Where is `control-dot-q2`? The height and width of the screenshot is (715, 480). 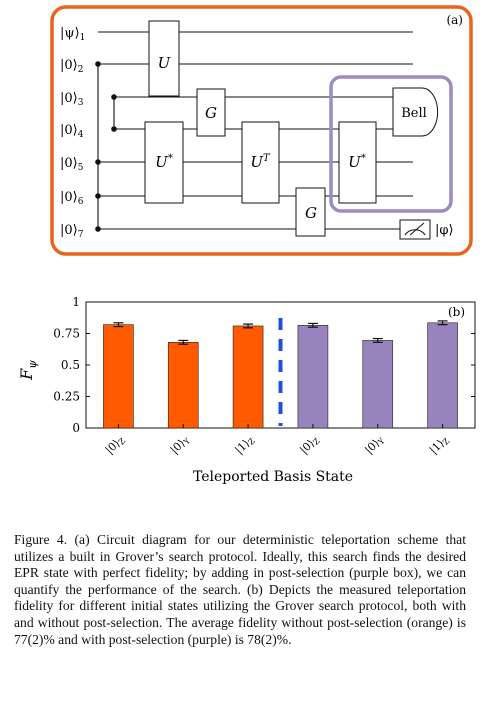 control-dot-q2 is located at coordinates (98, 64).